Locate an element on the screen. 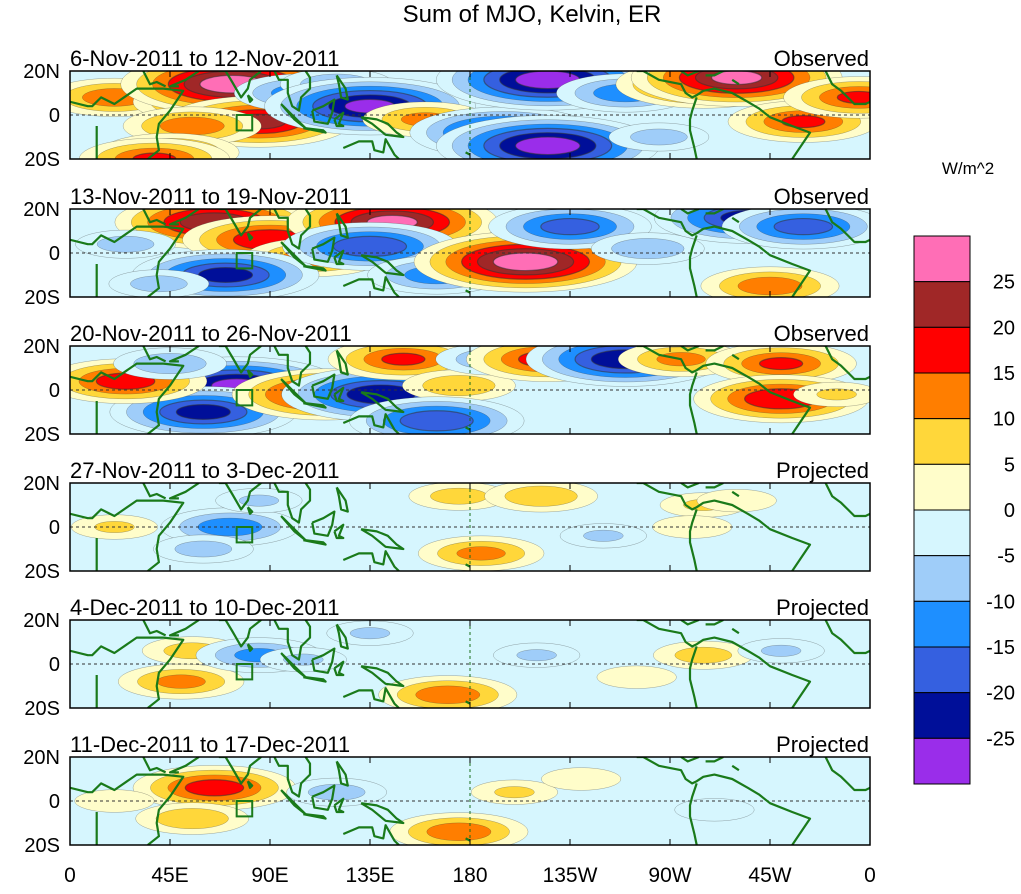  chart-title: Sum of MJO, Kelvin, ER is located at coordinates (532, 14).